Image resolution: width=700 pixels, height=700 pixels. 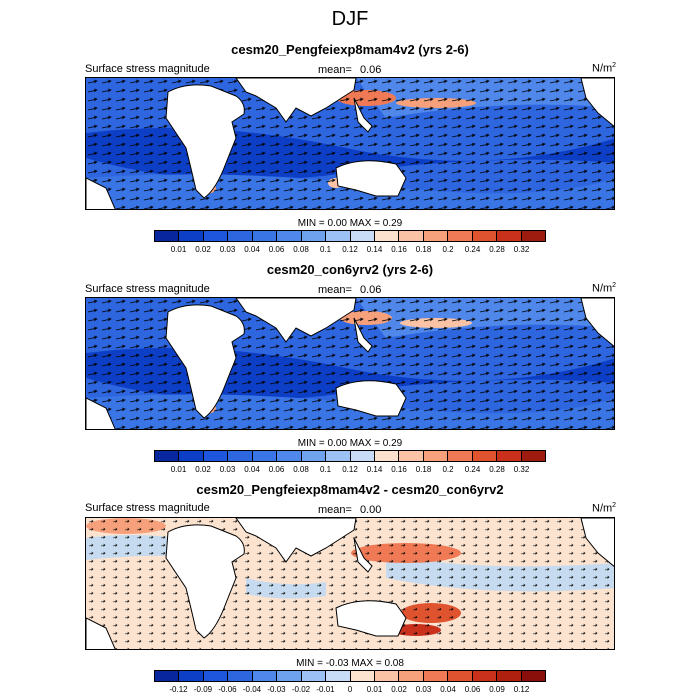 What do you see at coordinates (350, 223) in the screenshot?
I see `panel-1-min-max: MIN = 0.00 MAX = 0.29` at bounding box center [350, 223].